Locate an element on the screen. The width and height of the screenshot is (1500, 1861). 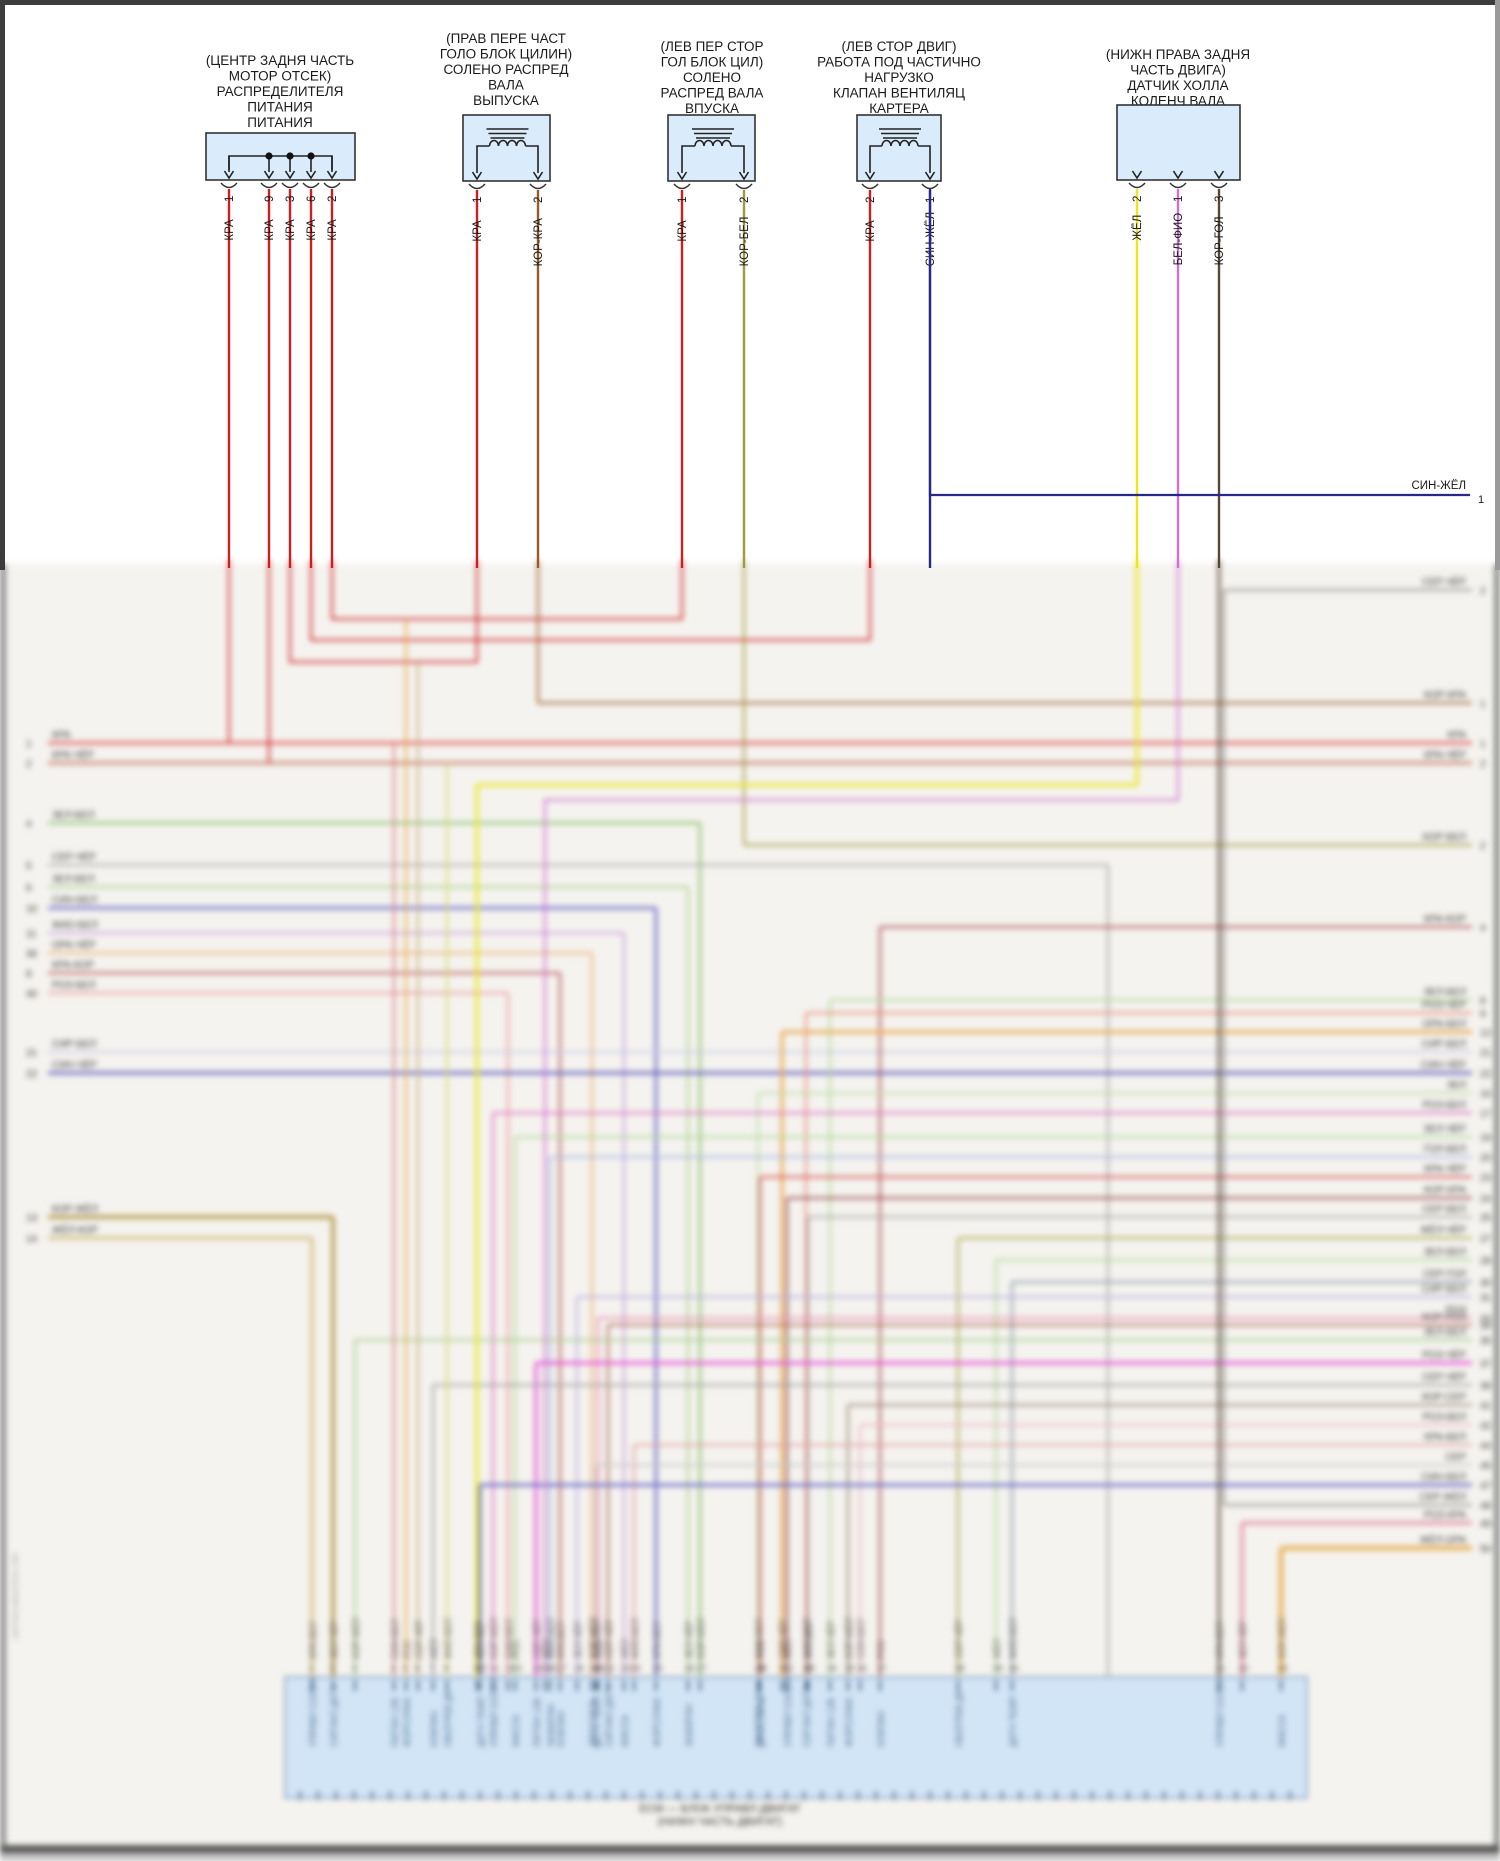
component-label-line: (НИЖН ПРАВА ЗАДНЯ is located at coordinates (1178, 54).